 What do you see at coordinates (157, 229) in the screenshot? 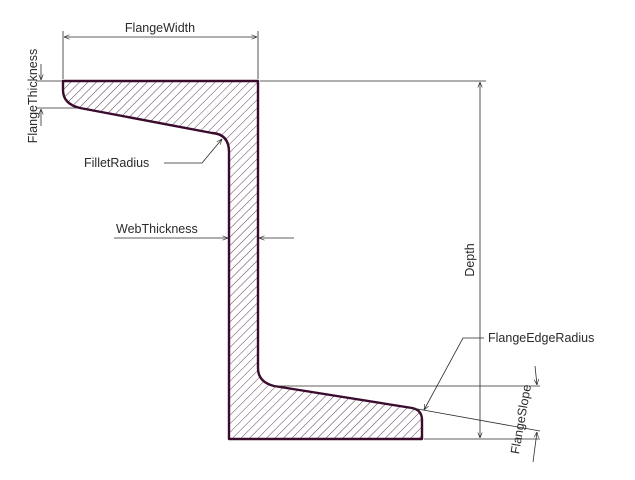
I see `web-thickness-label: WebThickness` at bounding box center [157, 229].